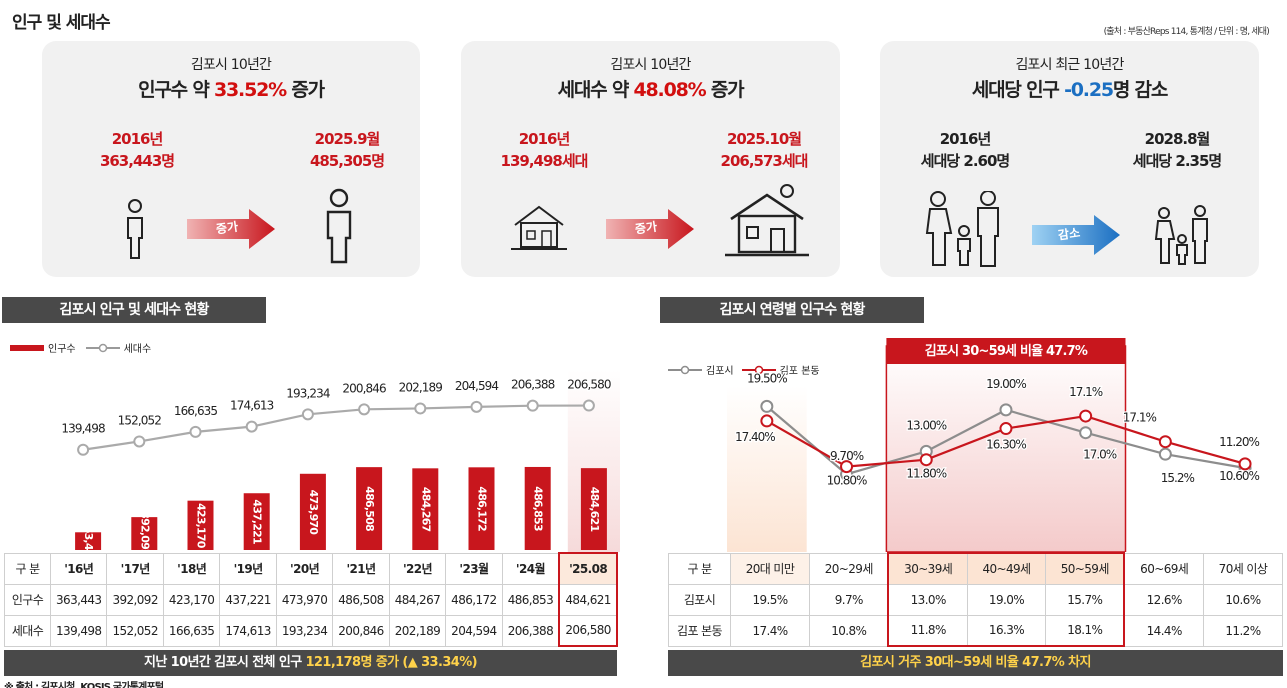  I want to click on table-cell: '25.08, so click(588, 568).